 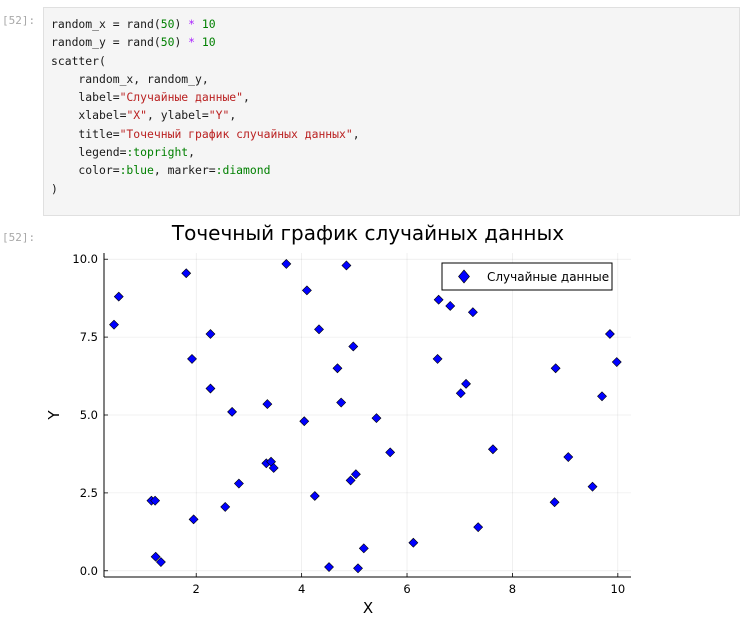 I want to click on legend-box, so click(x=527, y=276).